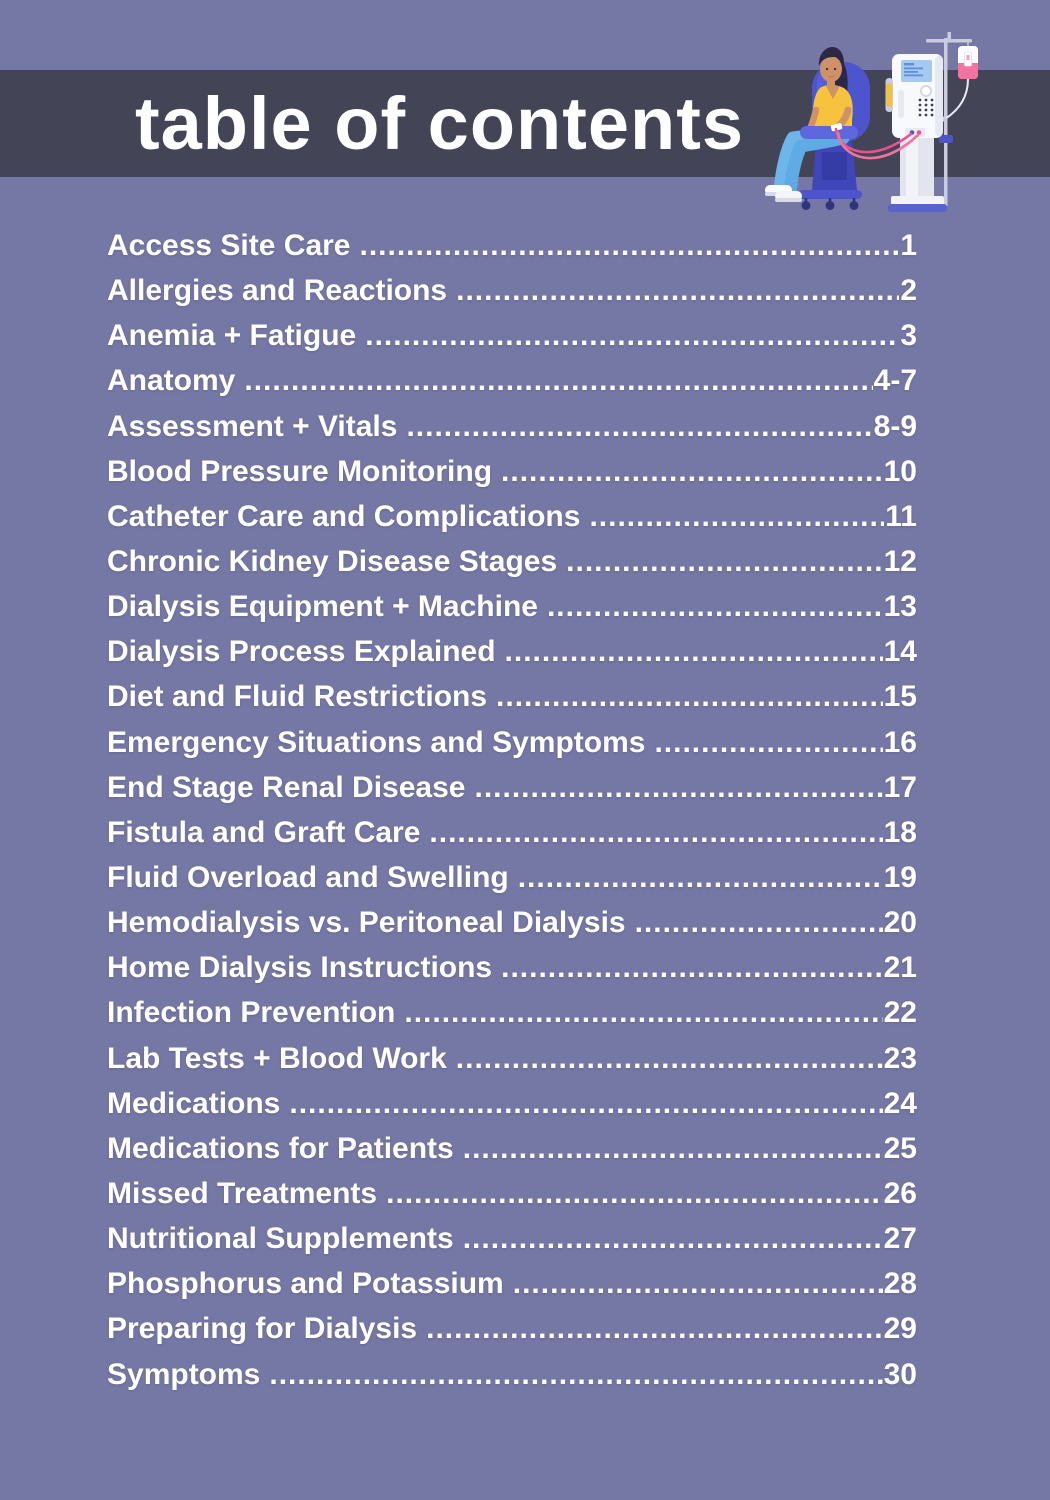 This screenshot has width=1050, height=1500. What do you see at coordinates (900, 742) in the screenshot?
I see `toc-page-number: 16` at bounding box center [900, 742].